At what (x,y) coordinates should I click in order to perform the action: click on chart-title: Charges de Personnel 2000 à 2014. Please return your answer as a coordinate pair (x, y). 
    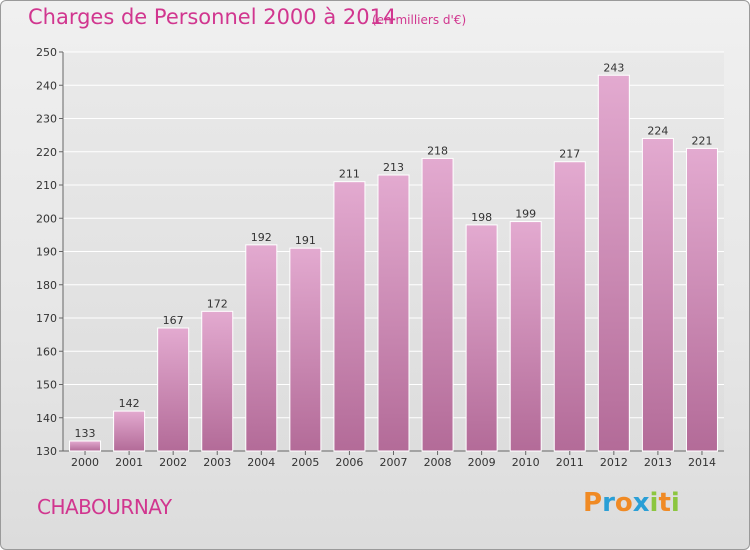
    Looking at the image, I should click on (212, 17).